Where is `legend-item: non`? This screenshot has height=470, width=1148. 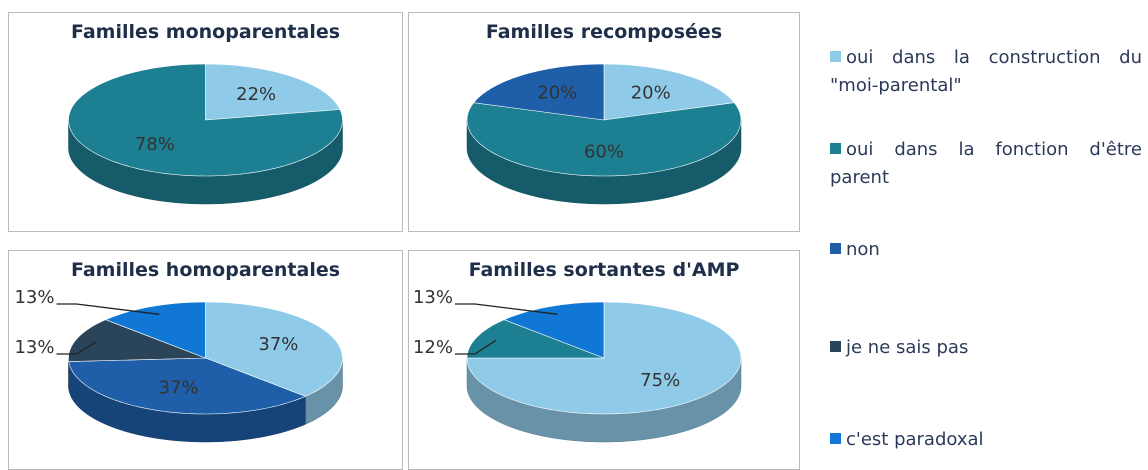 legend-item: non is located at coordinates (986, 250).